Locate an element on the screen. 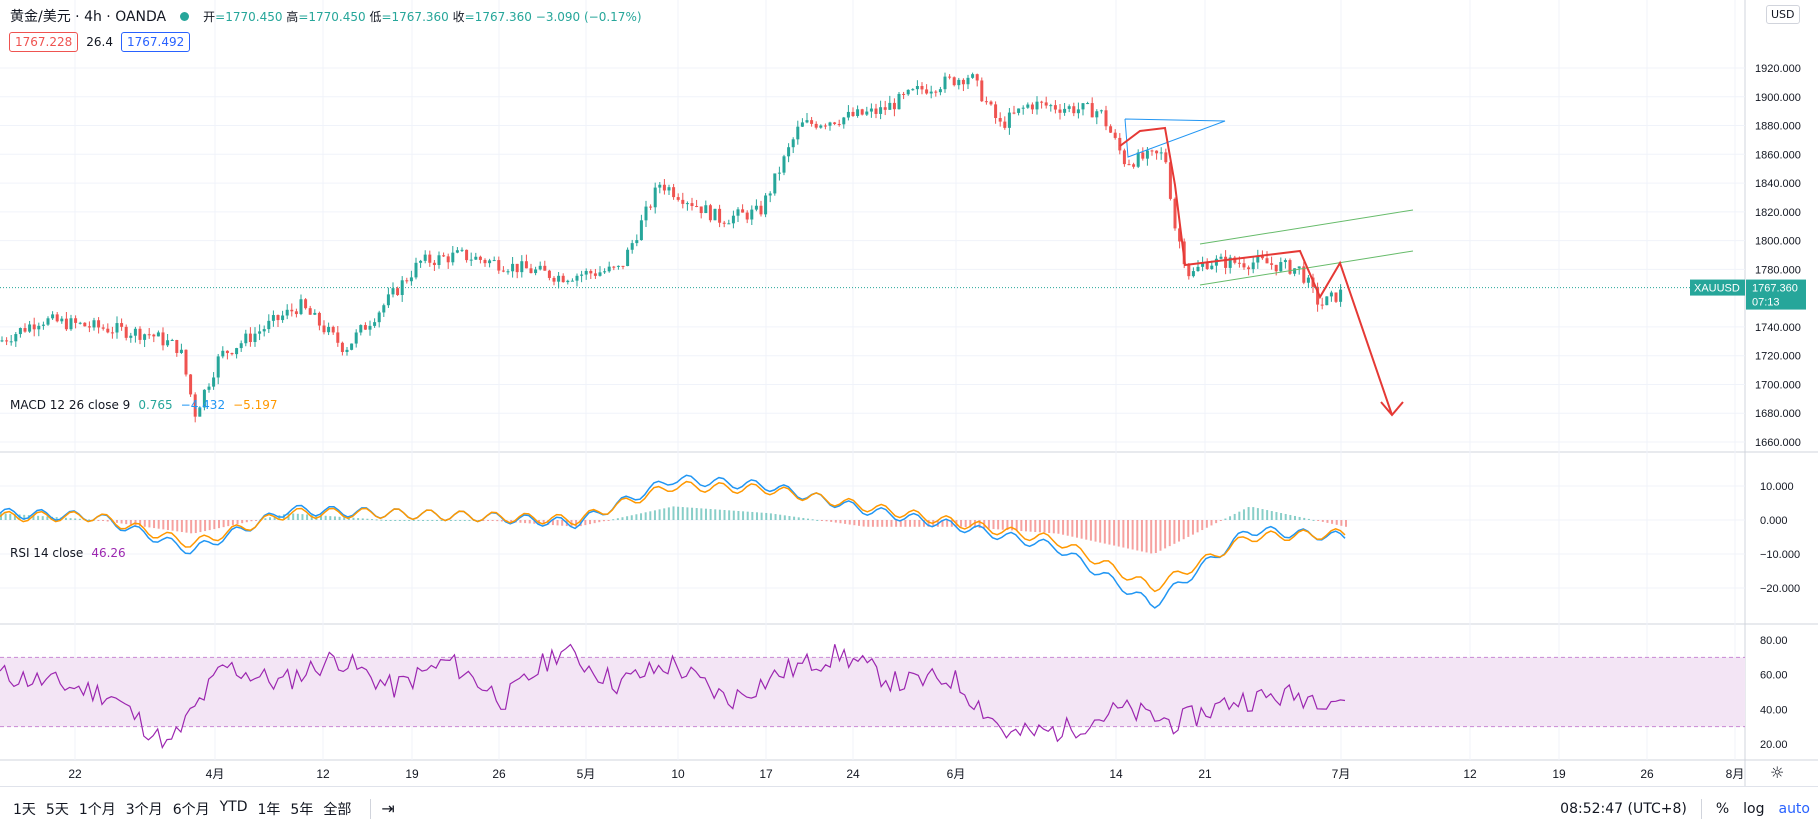  log-toggle: log is located at coordinates (1754, 808).